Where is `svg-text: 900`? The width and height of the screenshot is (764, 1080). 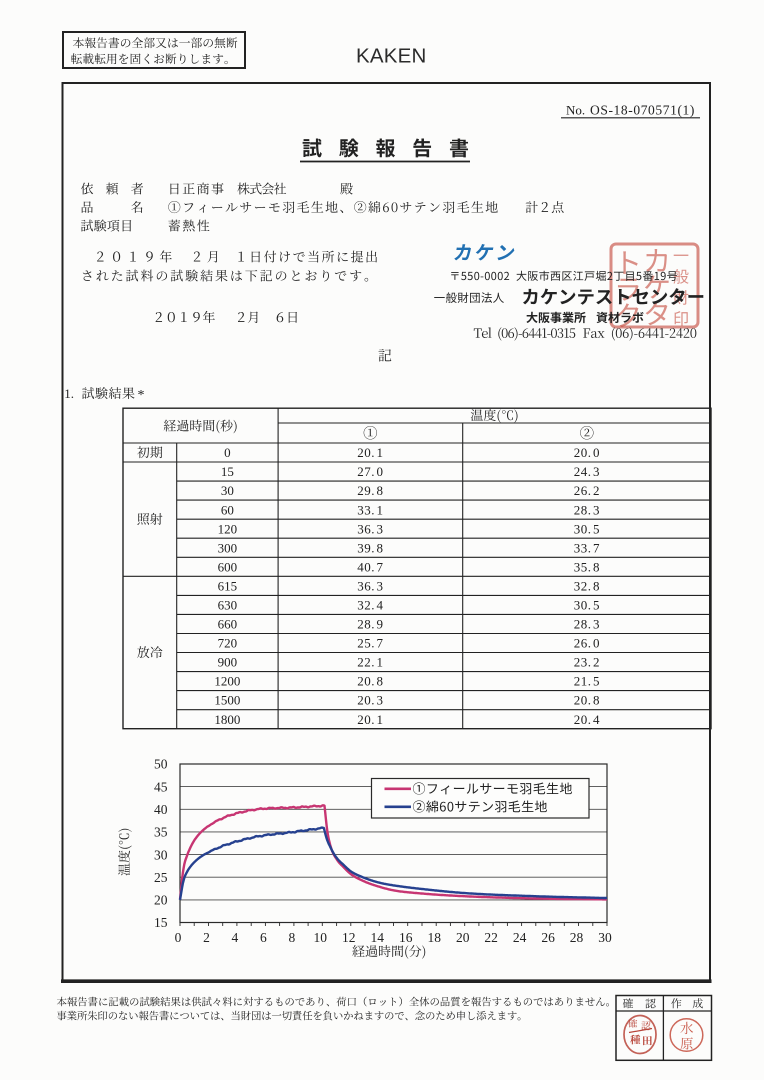 svg-text: 900 is located at coordinates (228, 662).